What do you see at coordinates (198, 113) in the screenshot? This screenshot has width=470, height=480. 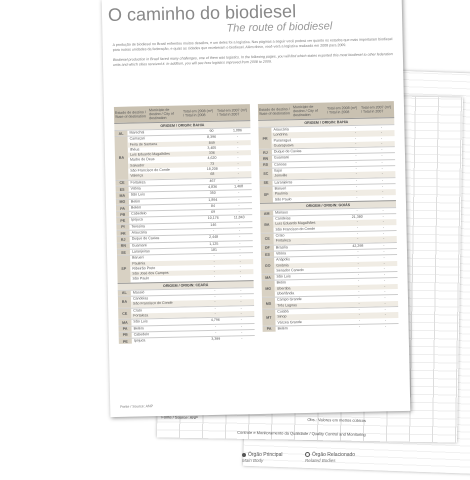 I see `column-header: Total em 2008 (m³) / Total in 2008` at bounding box center [198, 113].